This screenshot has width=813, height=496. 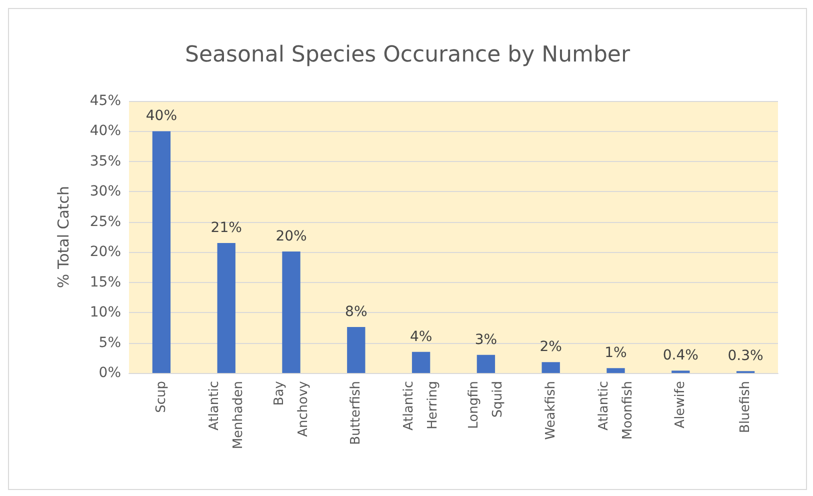 What do you see at coordinates (486, 340) in the screenshot?
I see `data-label: 3%` at bounding box center [486, 340].